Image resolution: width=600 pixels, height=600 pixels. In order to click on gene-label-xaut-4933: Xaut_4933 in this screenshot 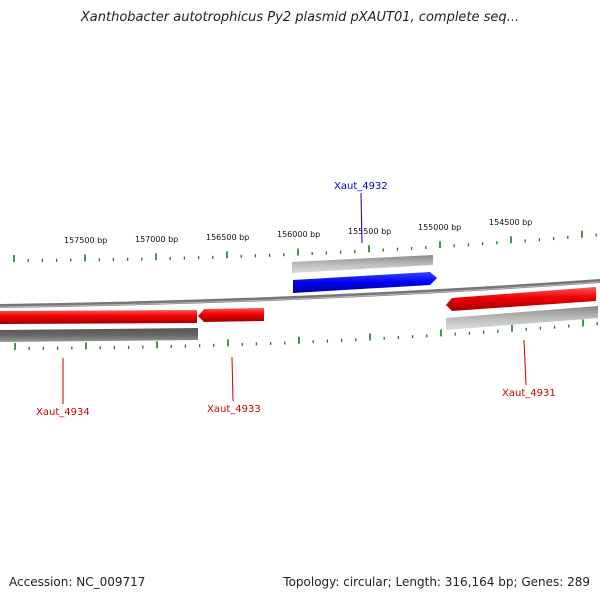, I will do `click(234, 409)`.